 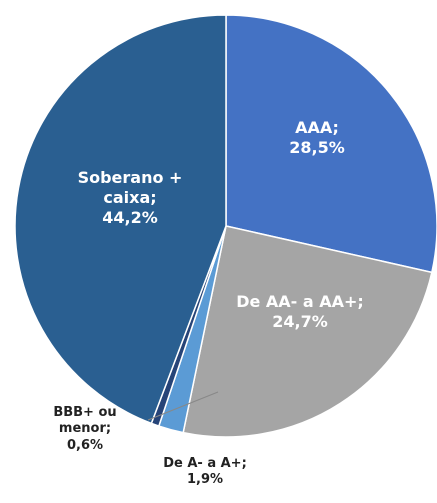 I want to click on label-value: 1,9%, so click(x=205, y=480).